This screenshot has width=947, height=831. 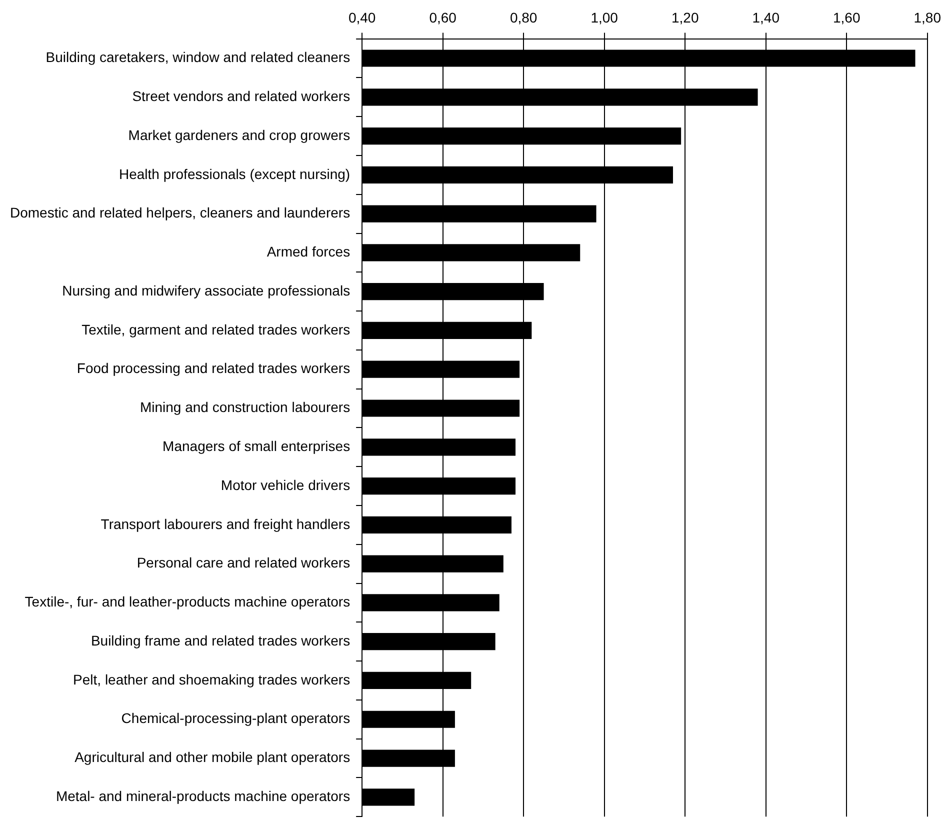 What do you see at coordinates (766, 17) in the screenshot?
I see `x-tick-label: 1,40` at bounding box center [766, 17].